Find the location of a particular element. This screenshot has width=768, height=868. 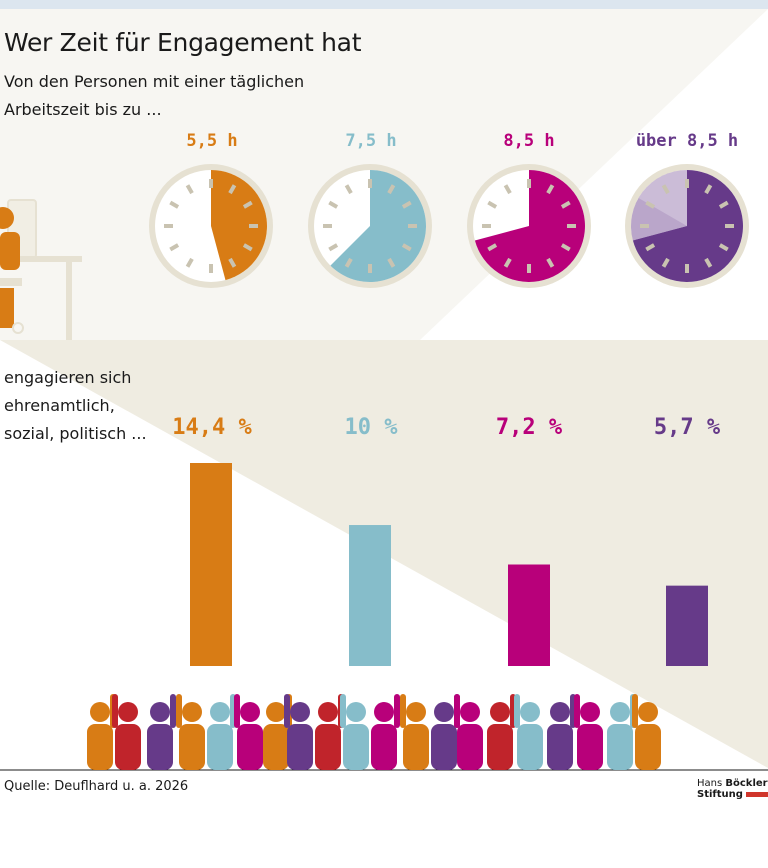

clock-label-3: 8,5 h is located at coordinates (529, 141).